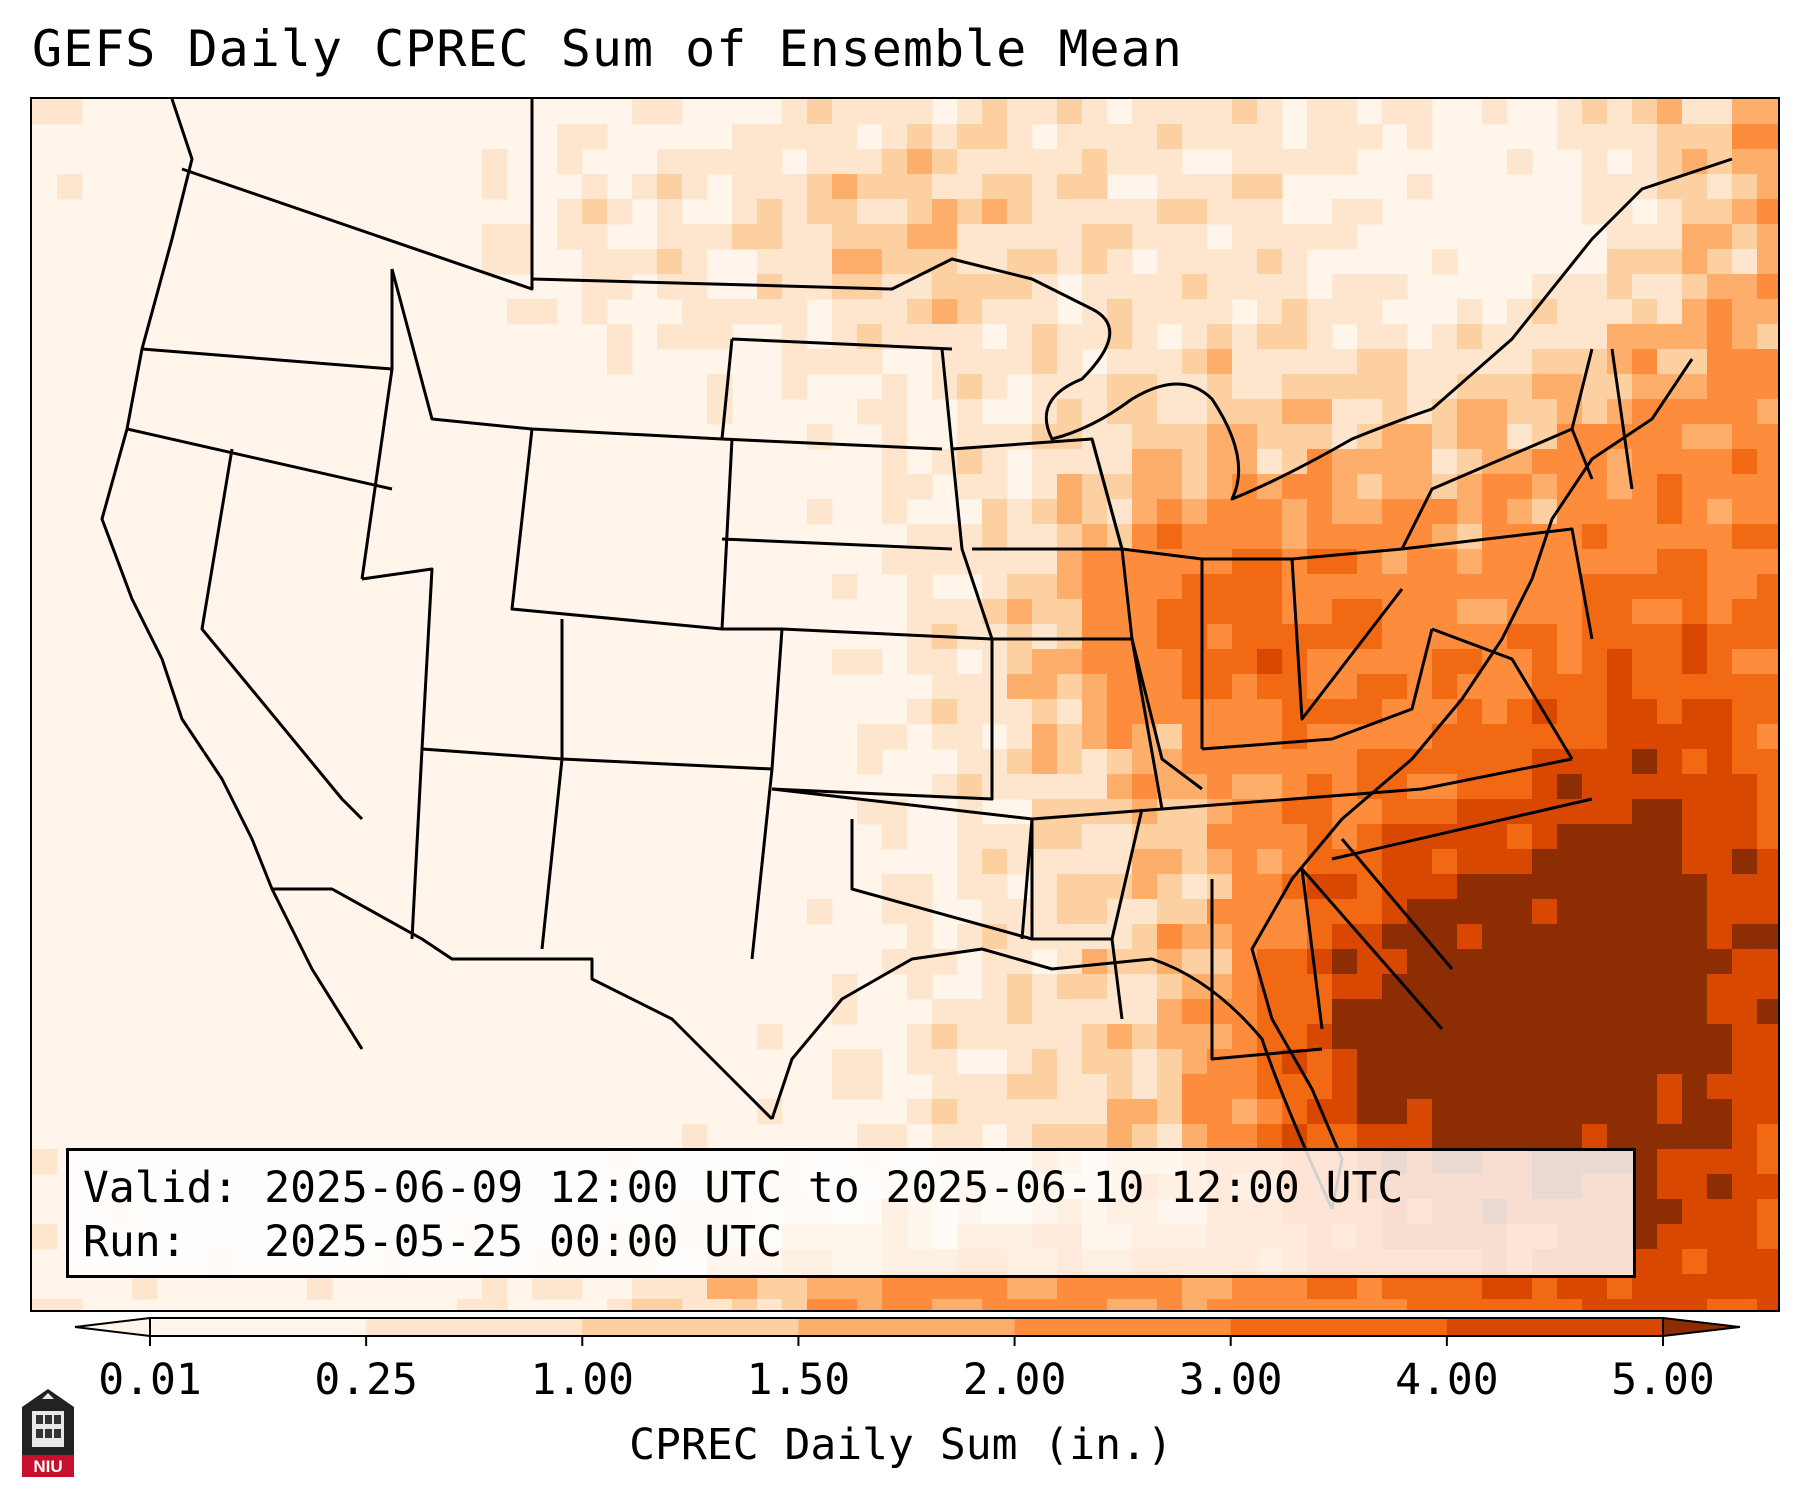  Describe the element at coordinates (672, 695) in the screenshot. I see `state-line-co` at that location.